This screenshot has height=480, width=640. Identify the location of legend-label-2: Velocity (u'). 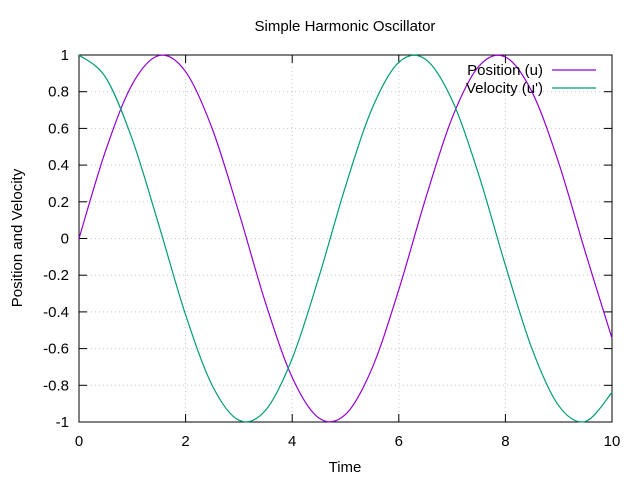
(504, 88).